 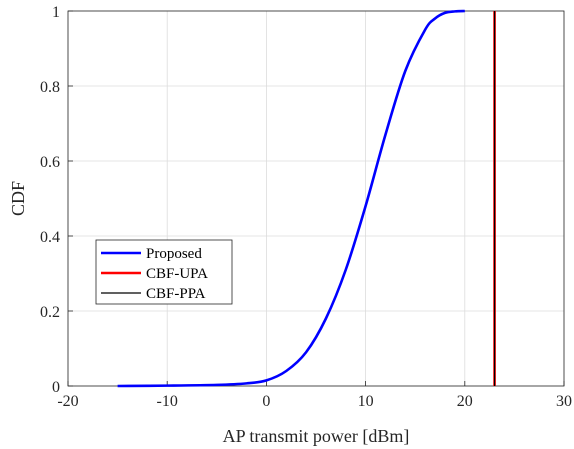 What do you see at coordinates (465, 401) in the screenshot?
I see `x-tick-label: 20` at bounding box center [465, 401].